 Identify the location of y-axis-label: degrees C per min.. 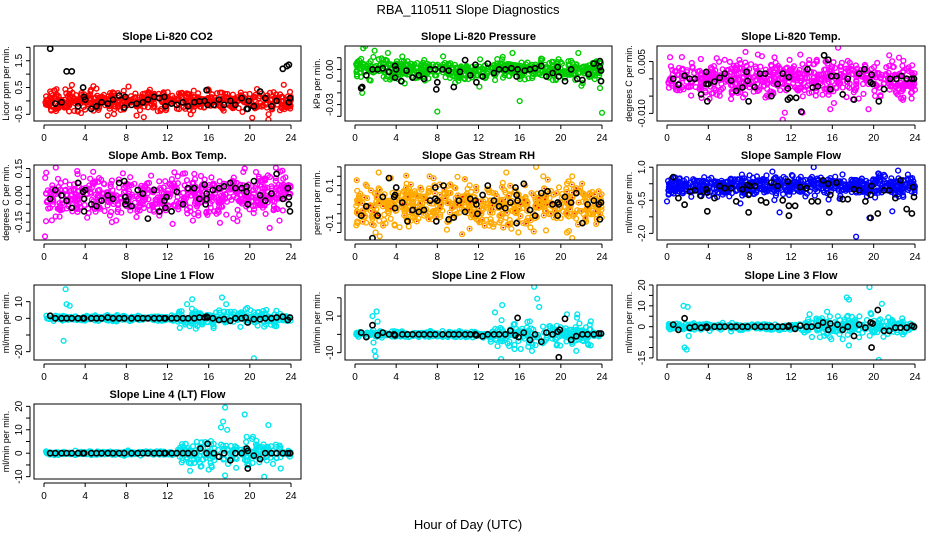
(629, 83).